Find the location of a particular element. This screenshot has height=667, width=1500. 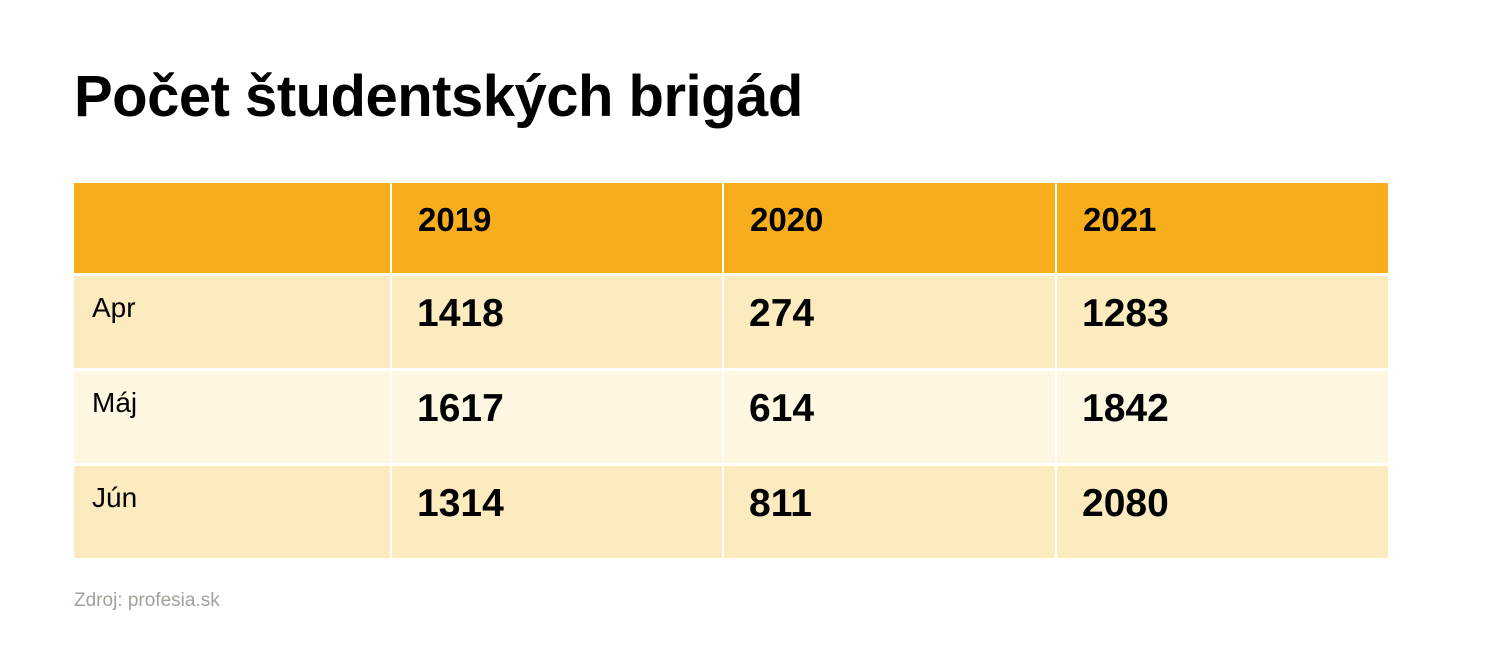

header-cell-2021: 2021 is located at coordinates (1222, 228).